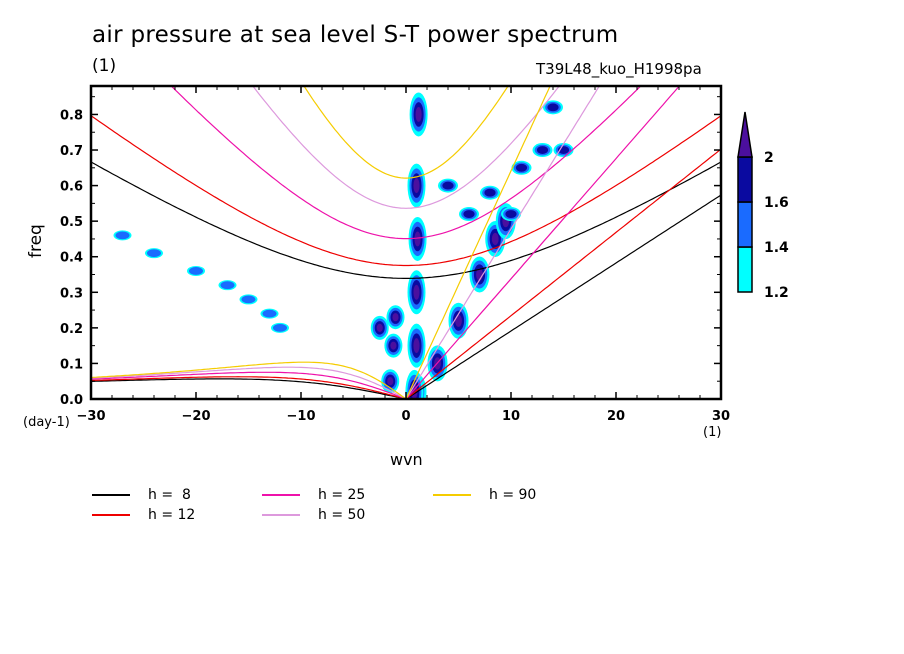  What do you see at coordinates (511, 416) in the screenshot?
I see `x-tick-label: 10` at bounding box center [511, 416].